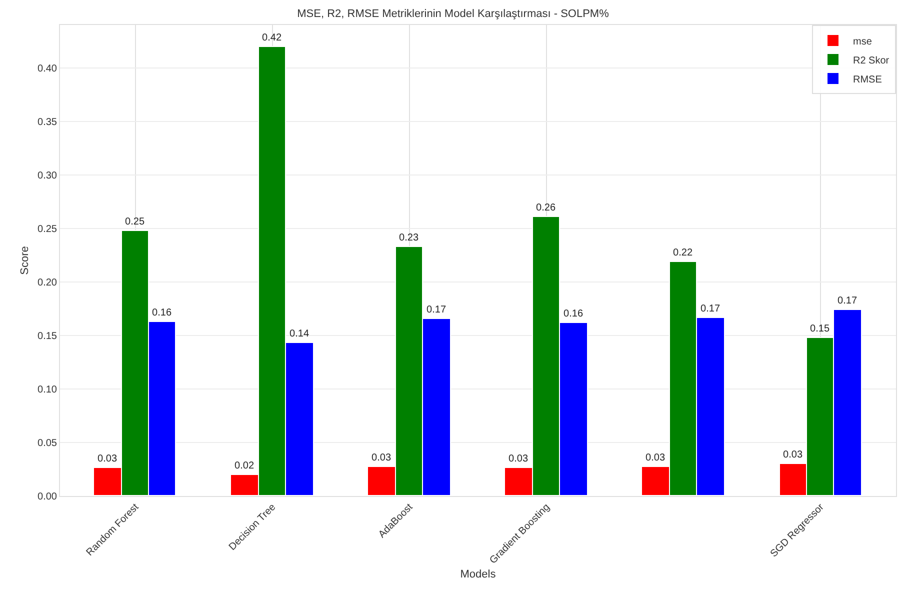 This screenshot has height=606, width=906. What do you see at coordinates (862, 42) in the screenshot?
I see `legend-label: mse` at bounding box center [862, 42].